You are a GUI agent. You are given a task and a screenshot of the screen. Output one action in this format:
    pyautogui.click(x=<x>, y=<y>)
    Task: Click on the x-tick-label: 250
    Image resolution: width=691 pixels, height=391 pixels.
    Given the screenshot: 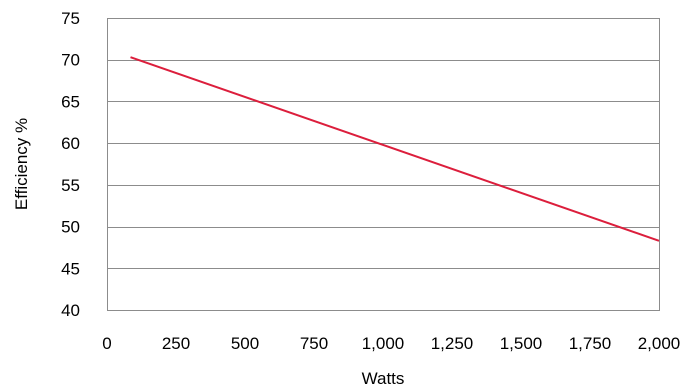 What is the action you would take?
    pyautogui.click(x=176, y=343)
    